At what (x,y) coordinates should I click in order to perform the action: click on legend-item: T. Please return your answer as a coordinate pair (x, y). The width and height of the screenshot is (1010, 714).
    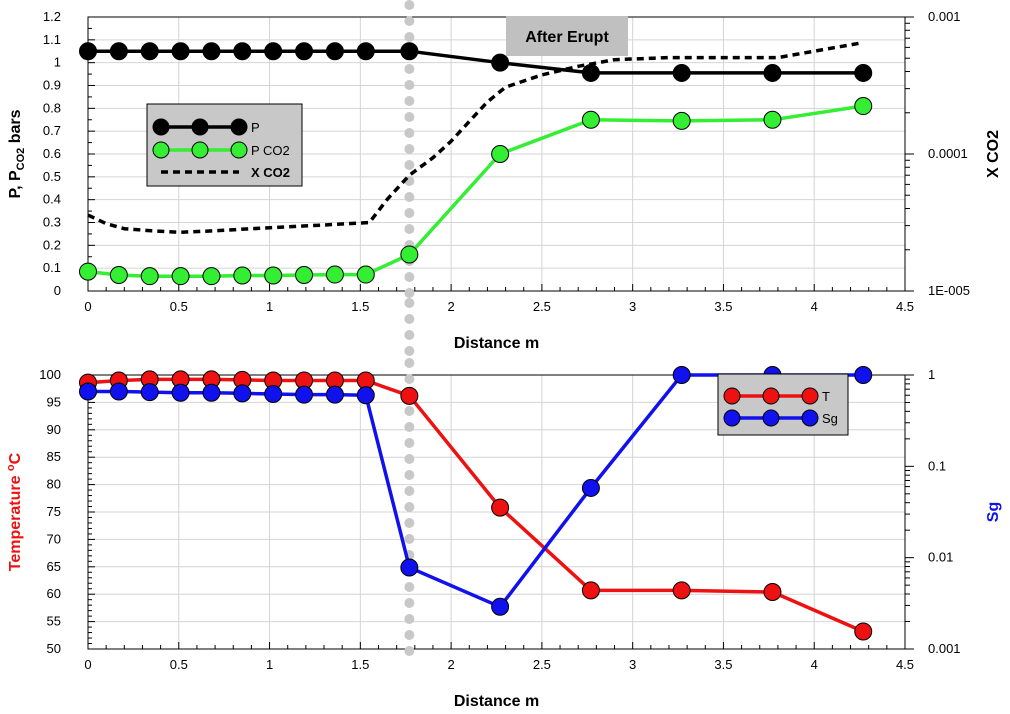
    Looking at the image, I should click on (776, 396).